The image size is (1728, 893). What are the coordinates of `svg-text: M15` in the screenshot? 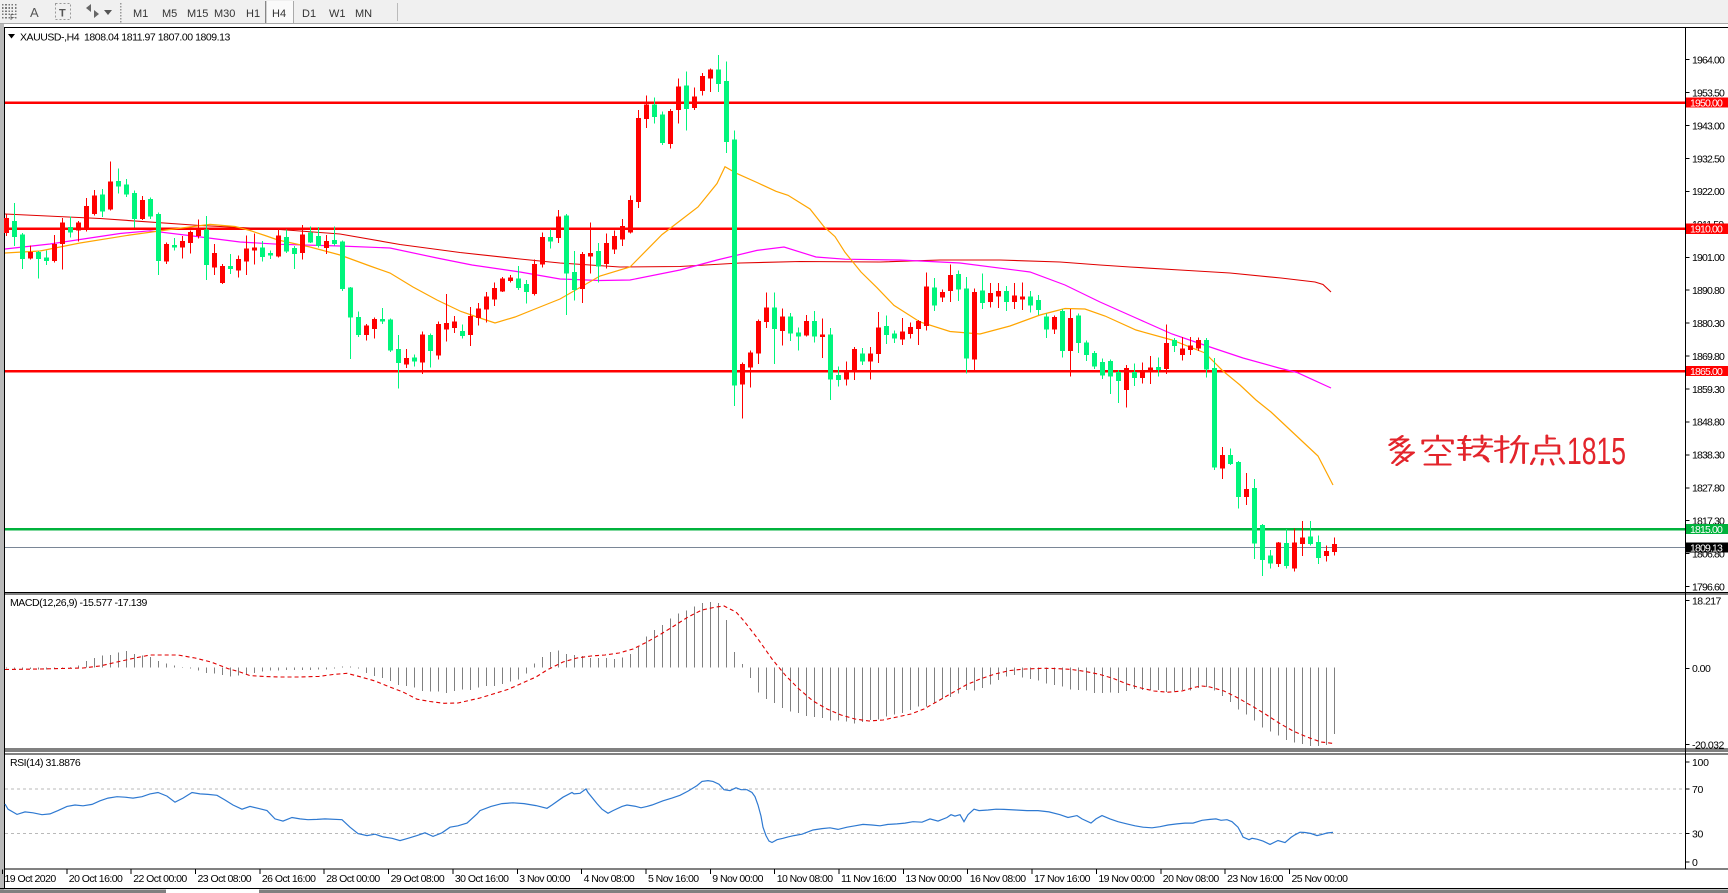 It's located at (197, 14).